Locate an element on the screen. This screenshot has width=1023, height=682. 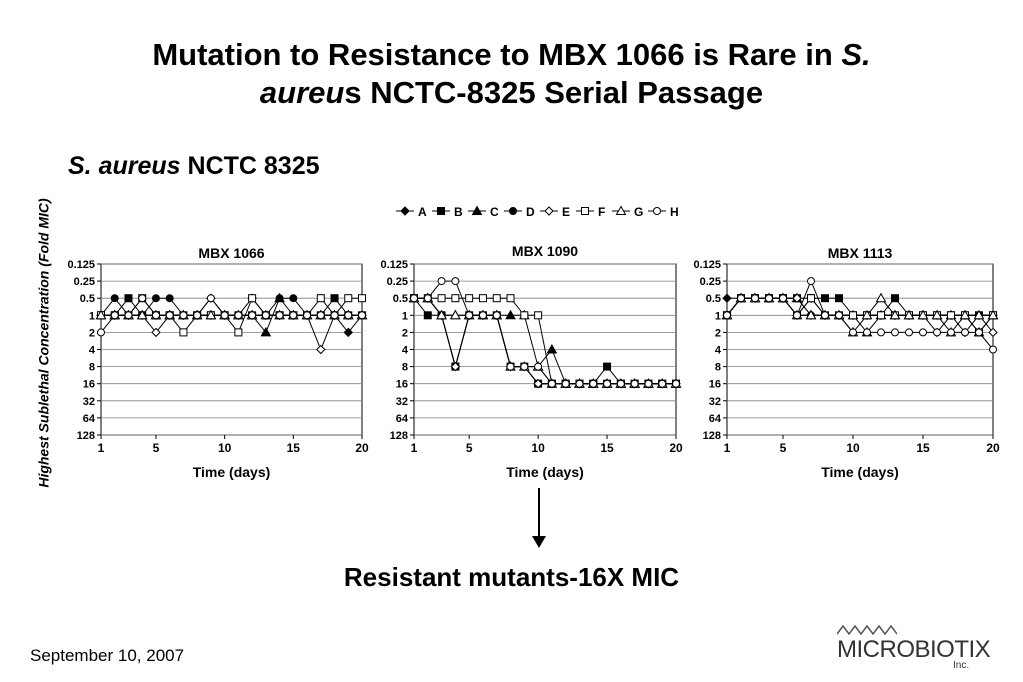
y-tick-label: 32 is located at coordinates (89, 402).